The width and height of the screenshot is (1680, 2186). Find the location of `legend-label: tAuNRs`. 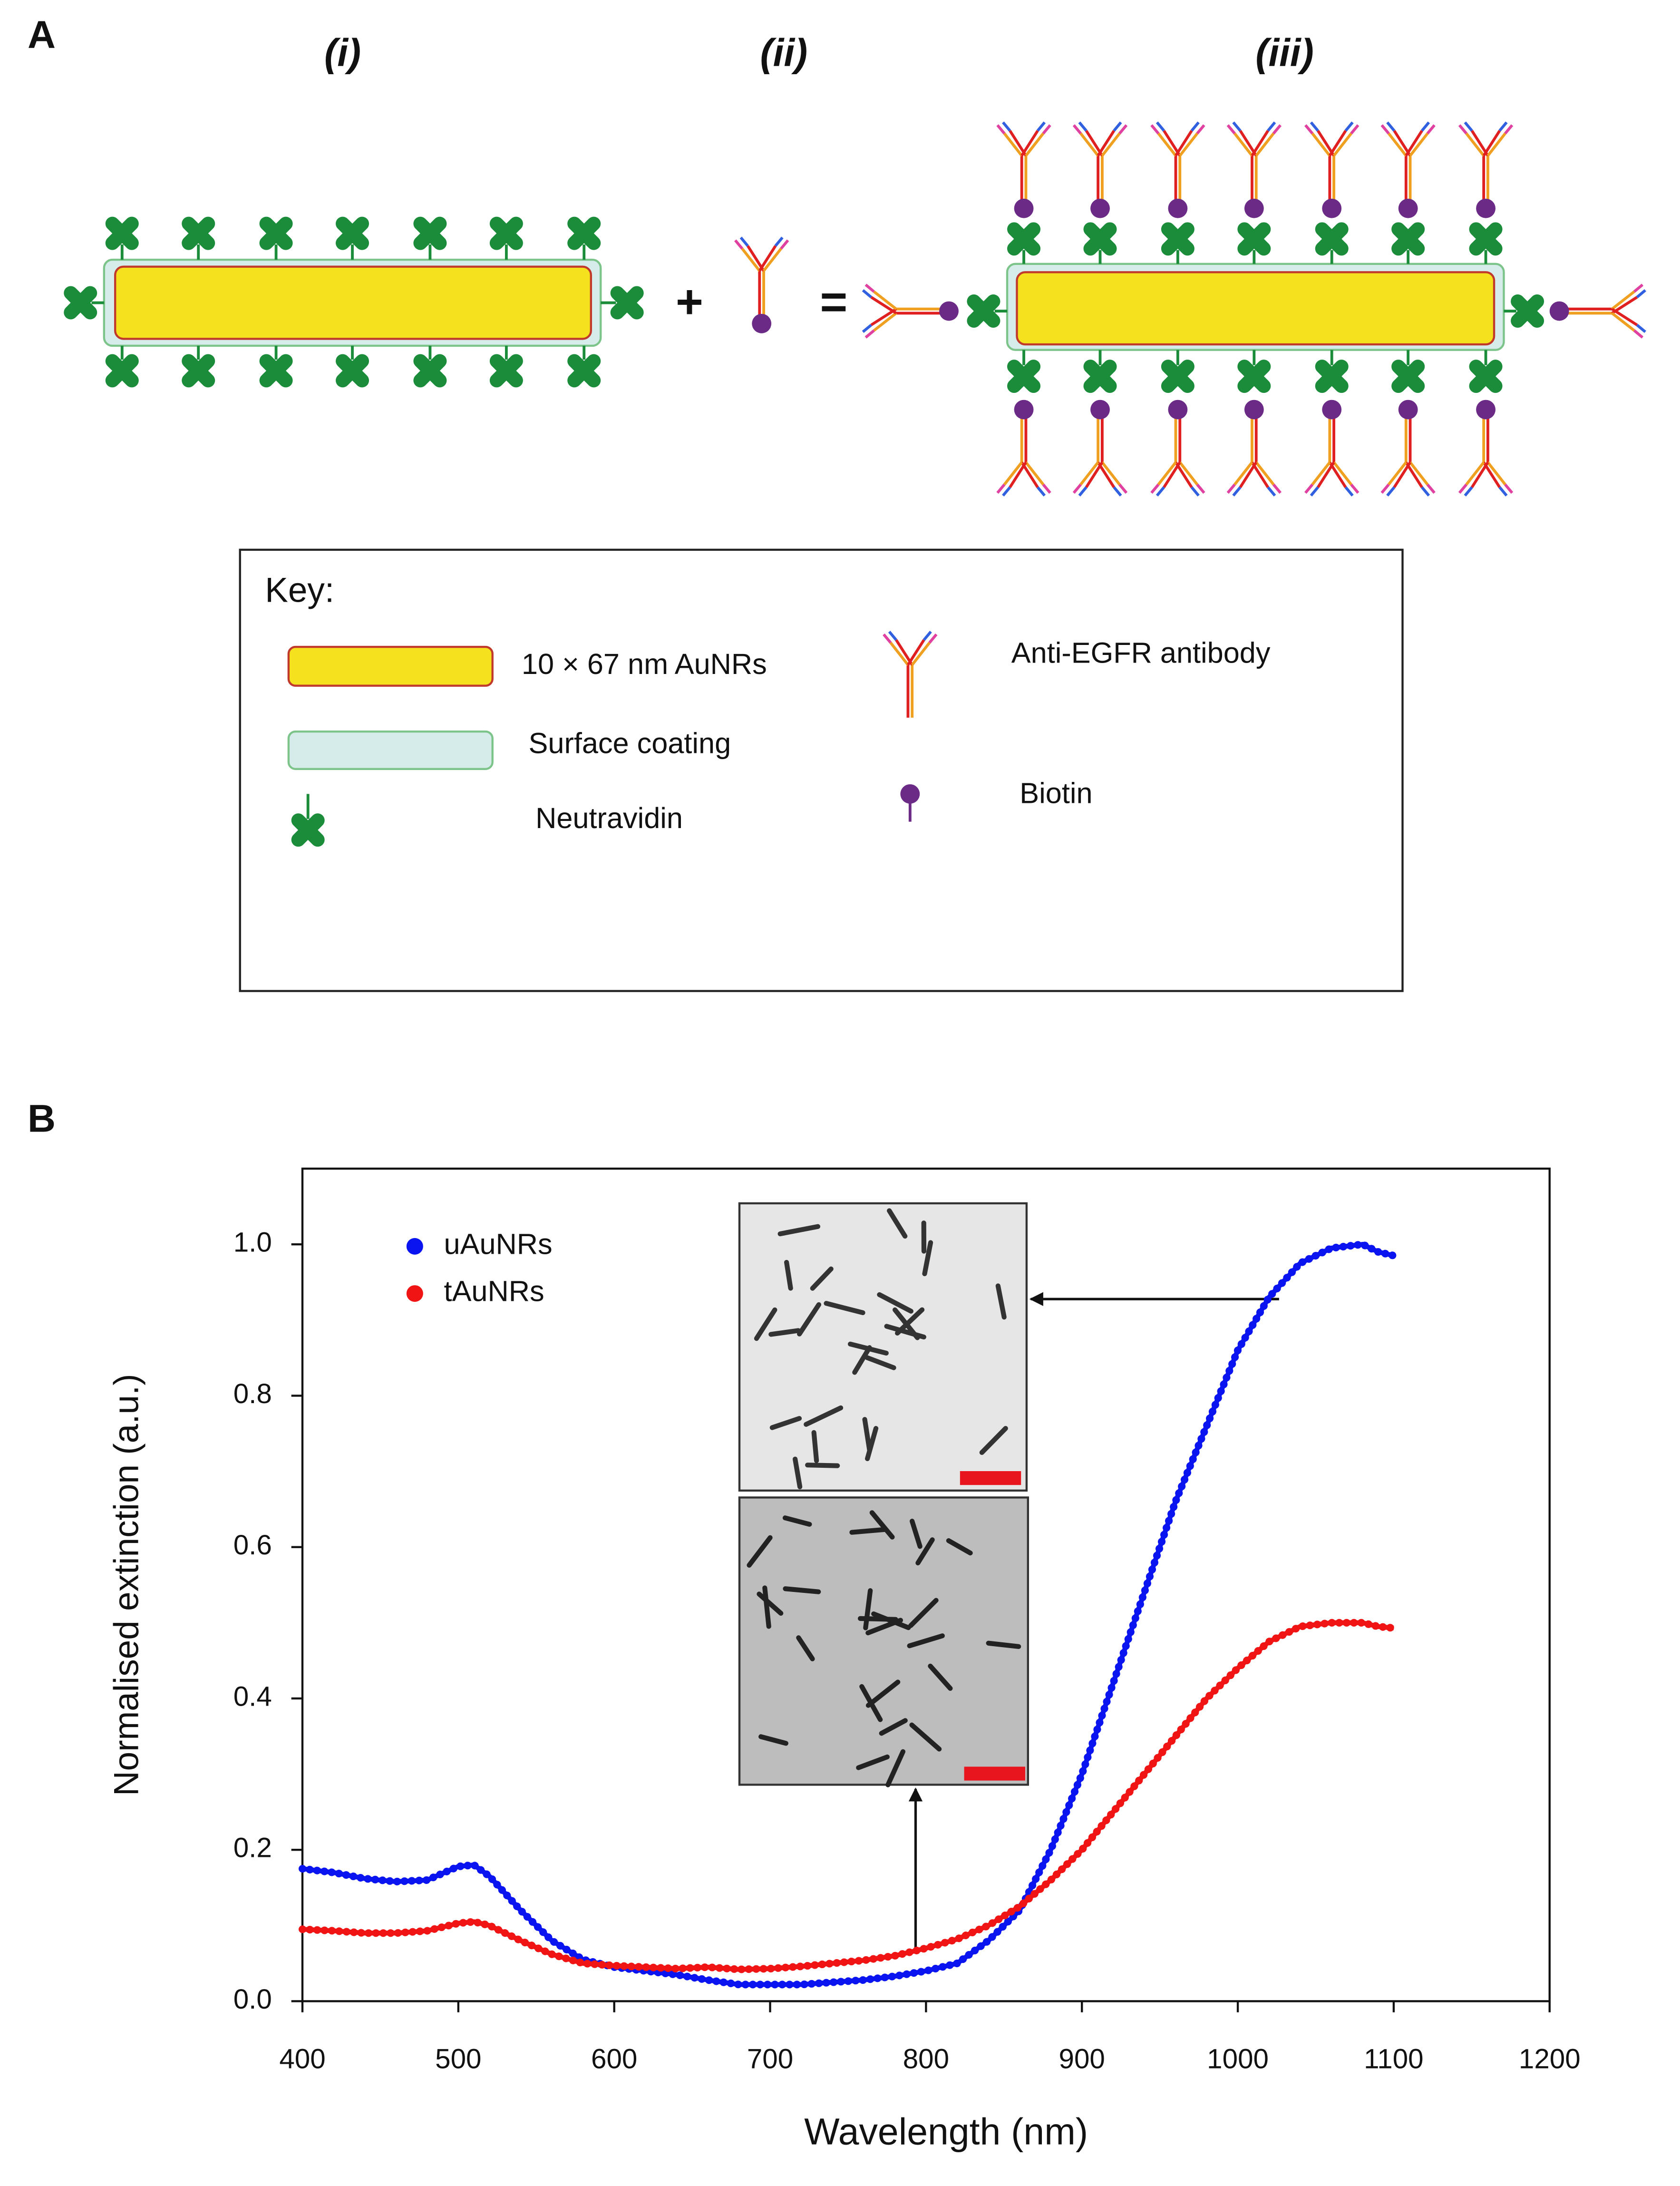

legend-label: tAuNRs is located at coordinates (494, 1291).